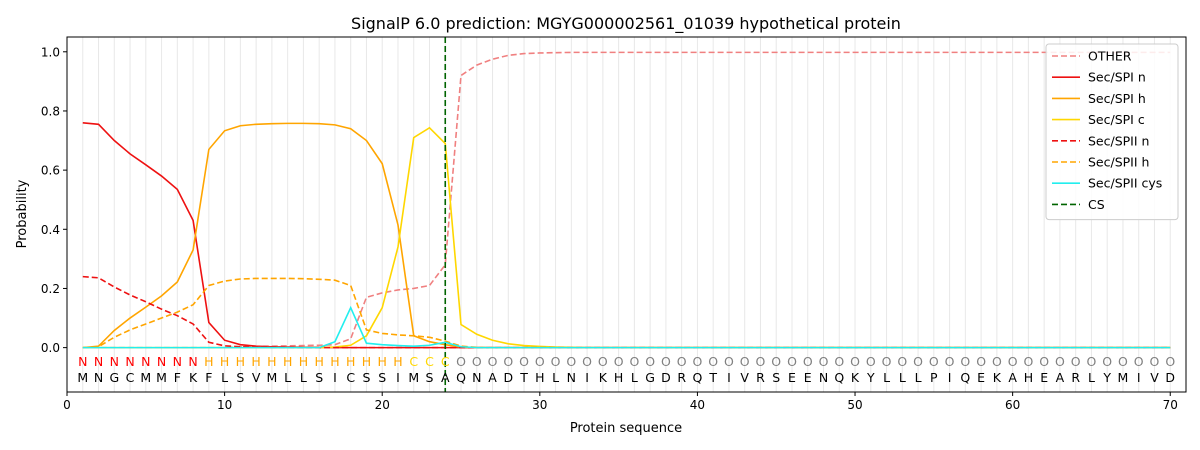 Image resolution: width=1200 pixels, height=450 pixels. I want to click on sequence-residue: R, so click(681, 377).